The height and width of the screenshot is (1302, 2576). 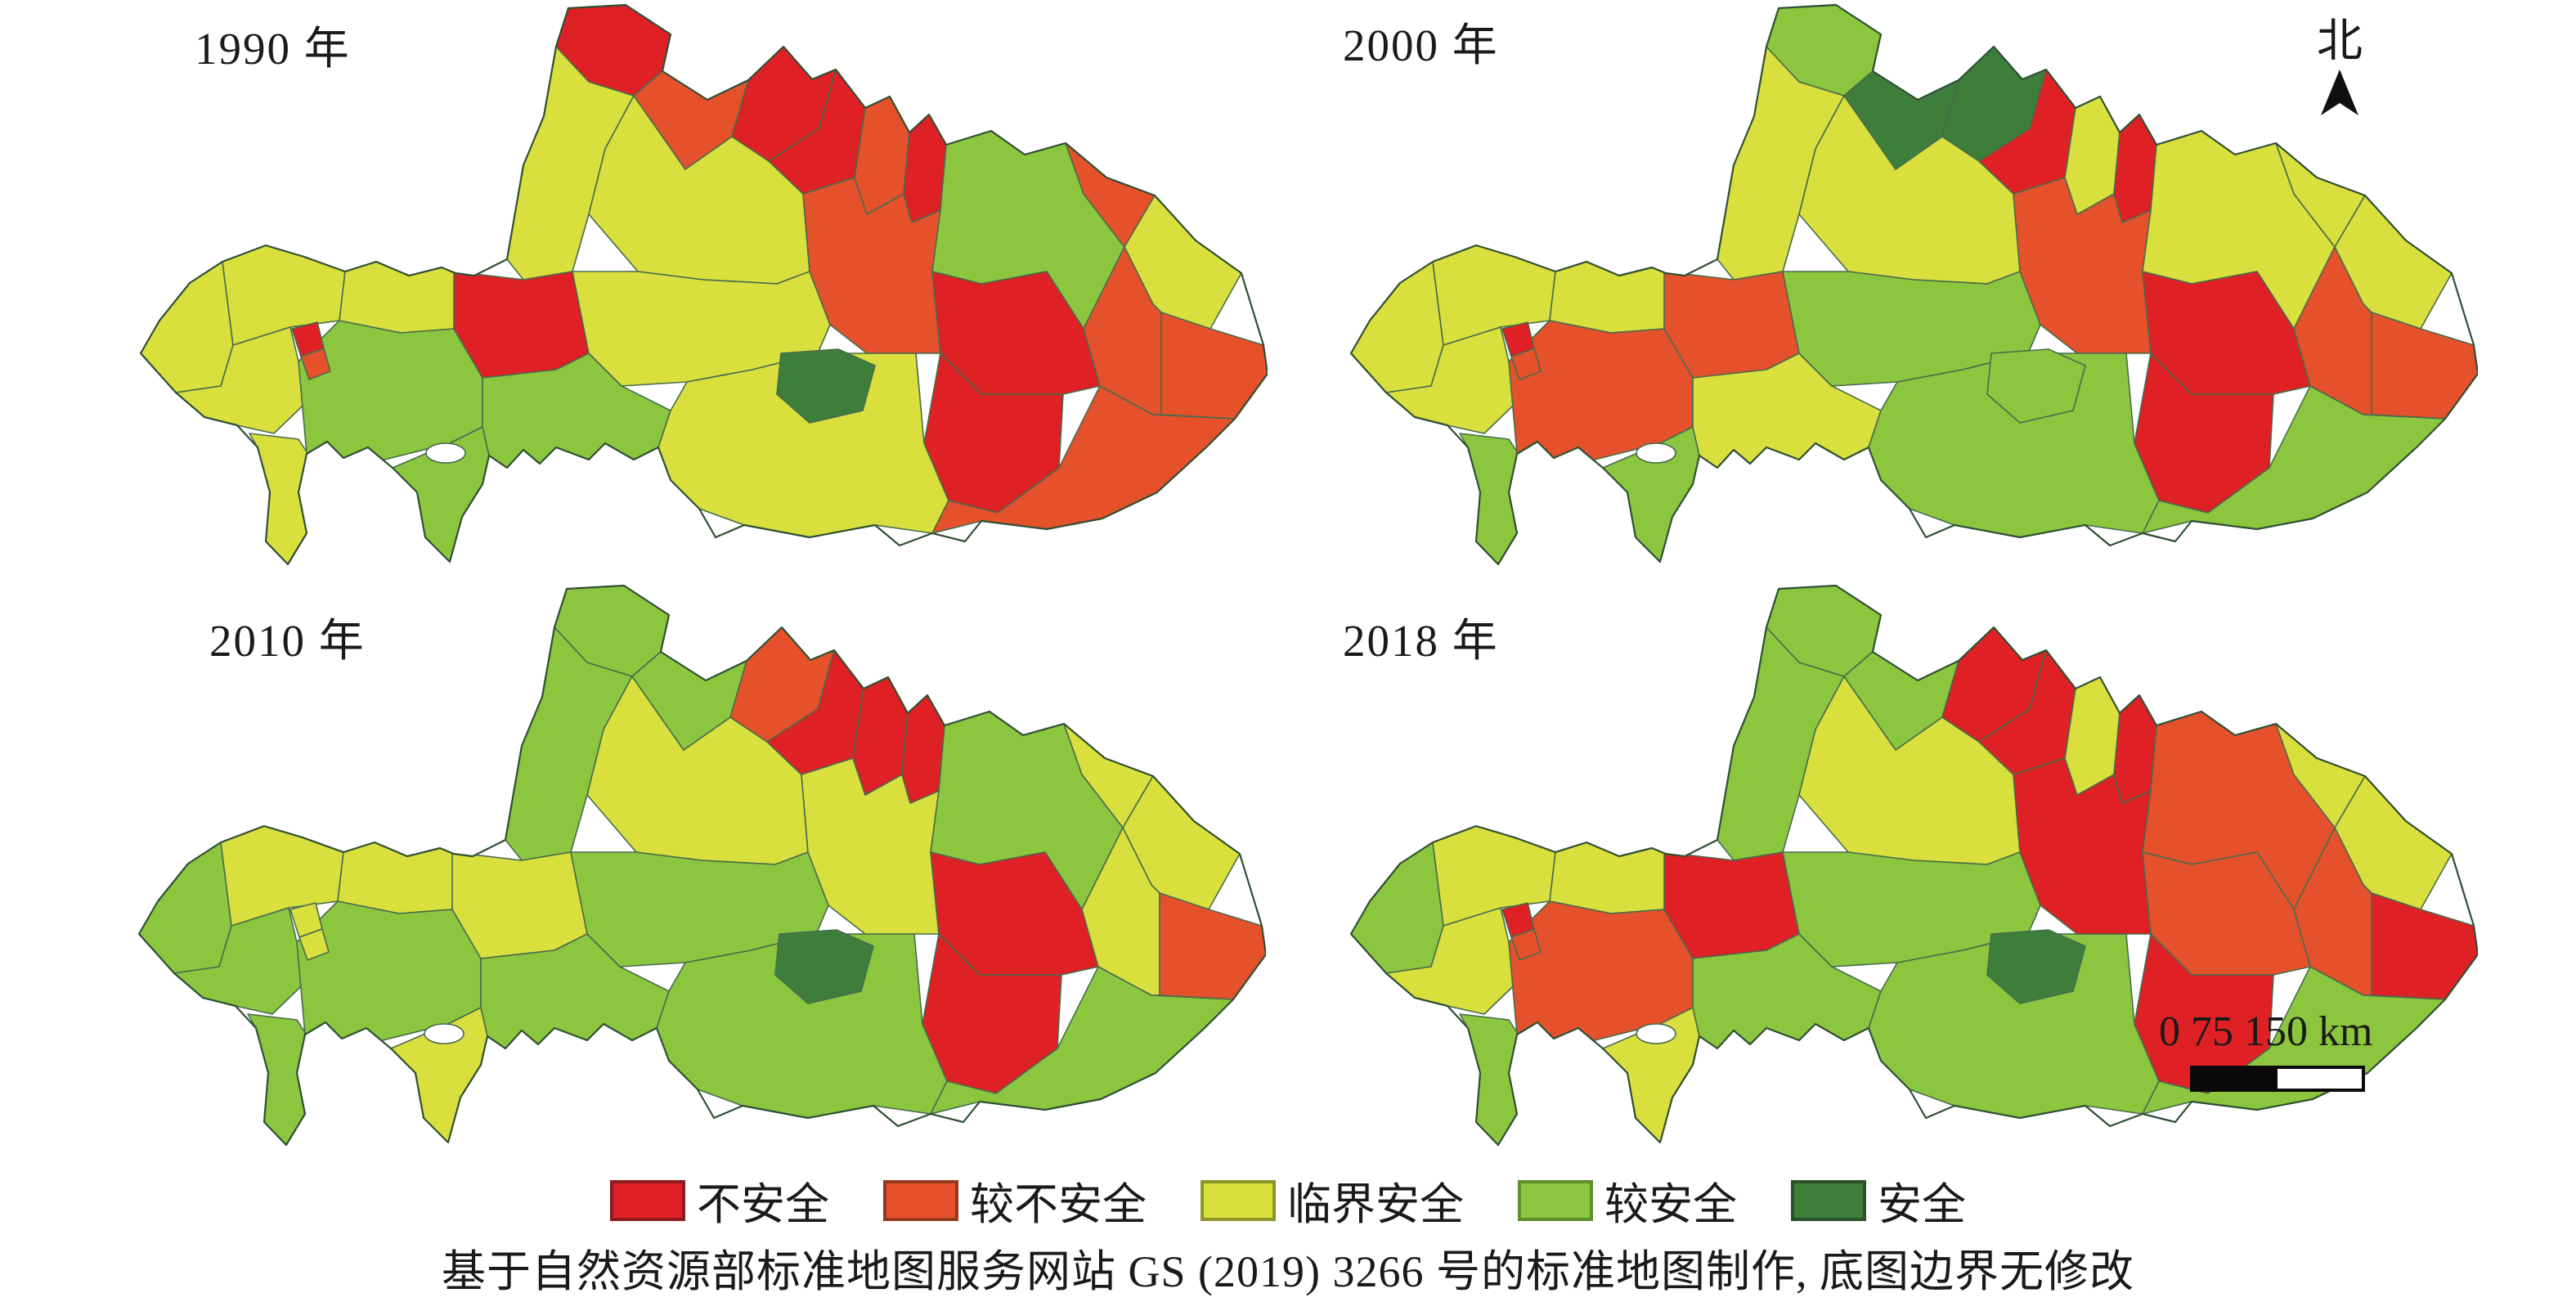 What do you see at coordinates (648, 1200) in the screenshot?
I see `legend-swatch-unsafe` at bounding box center [648, 1200].